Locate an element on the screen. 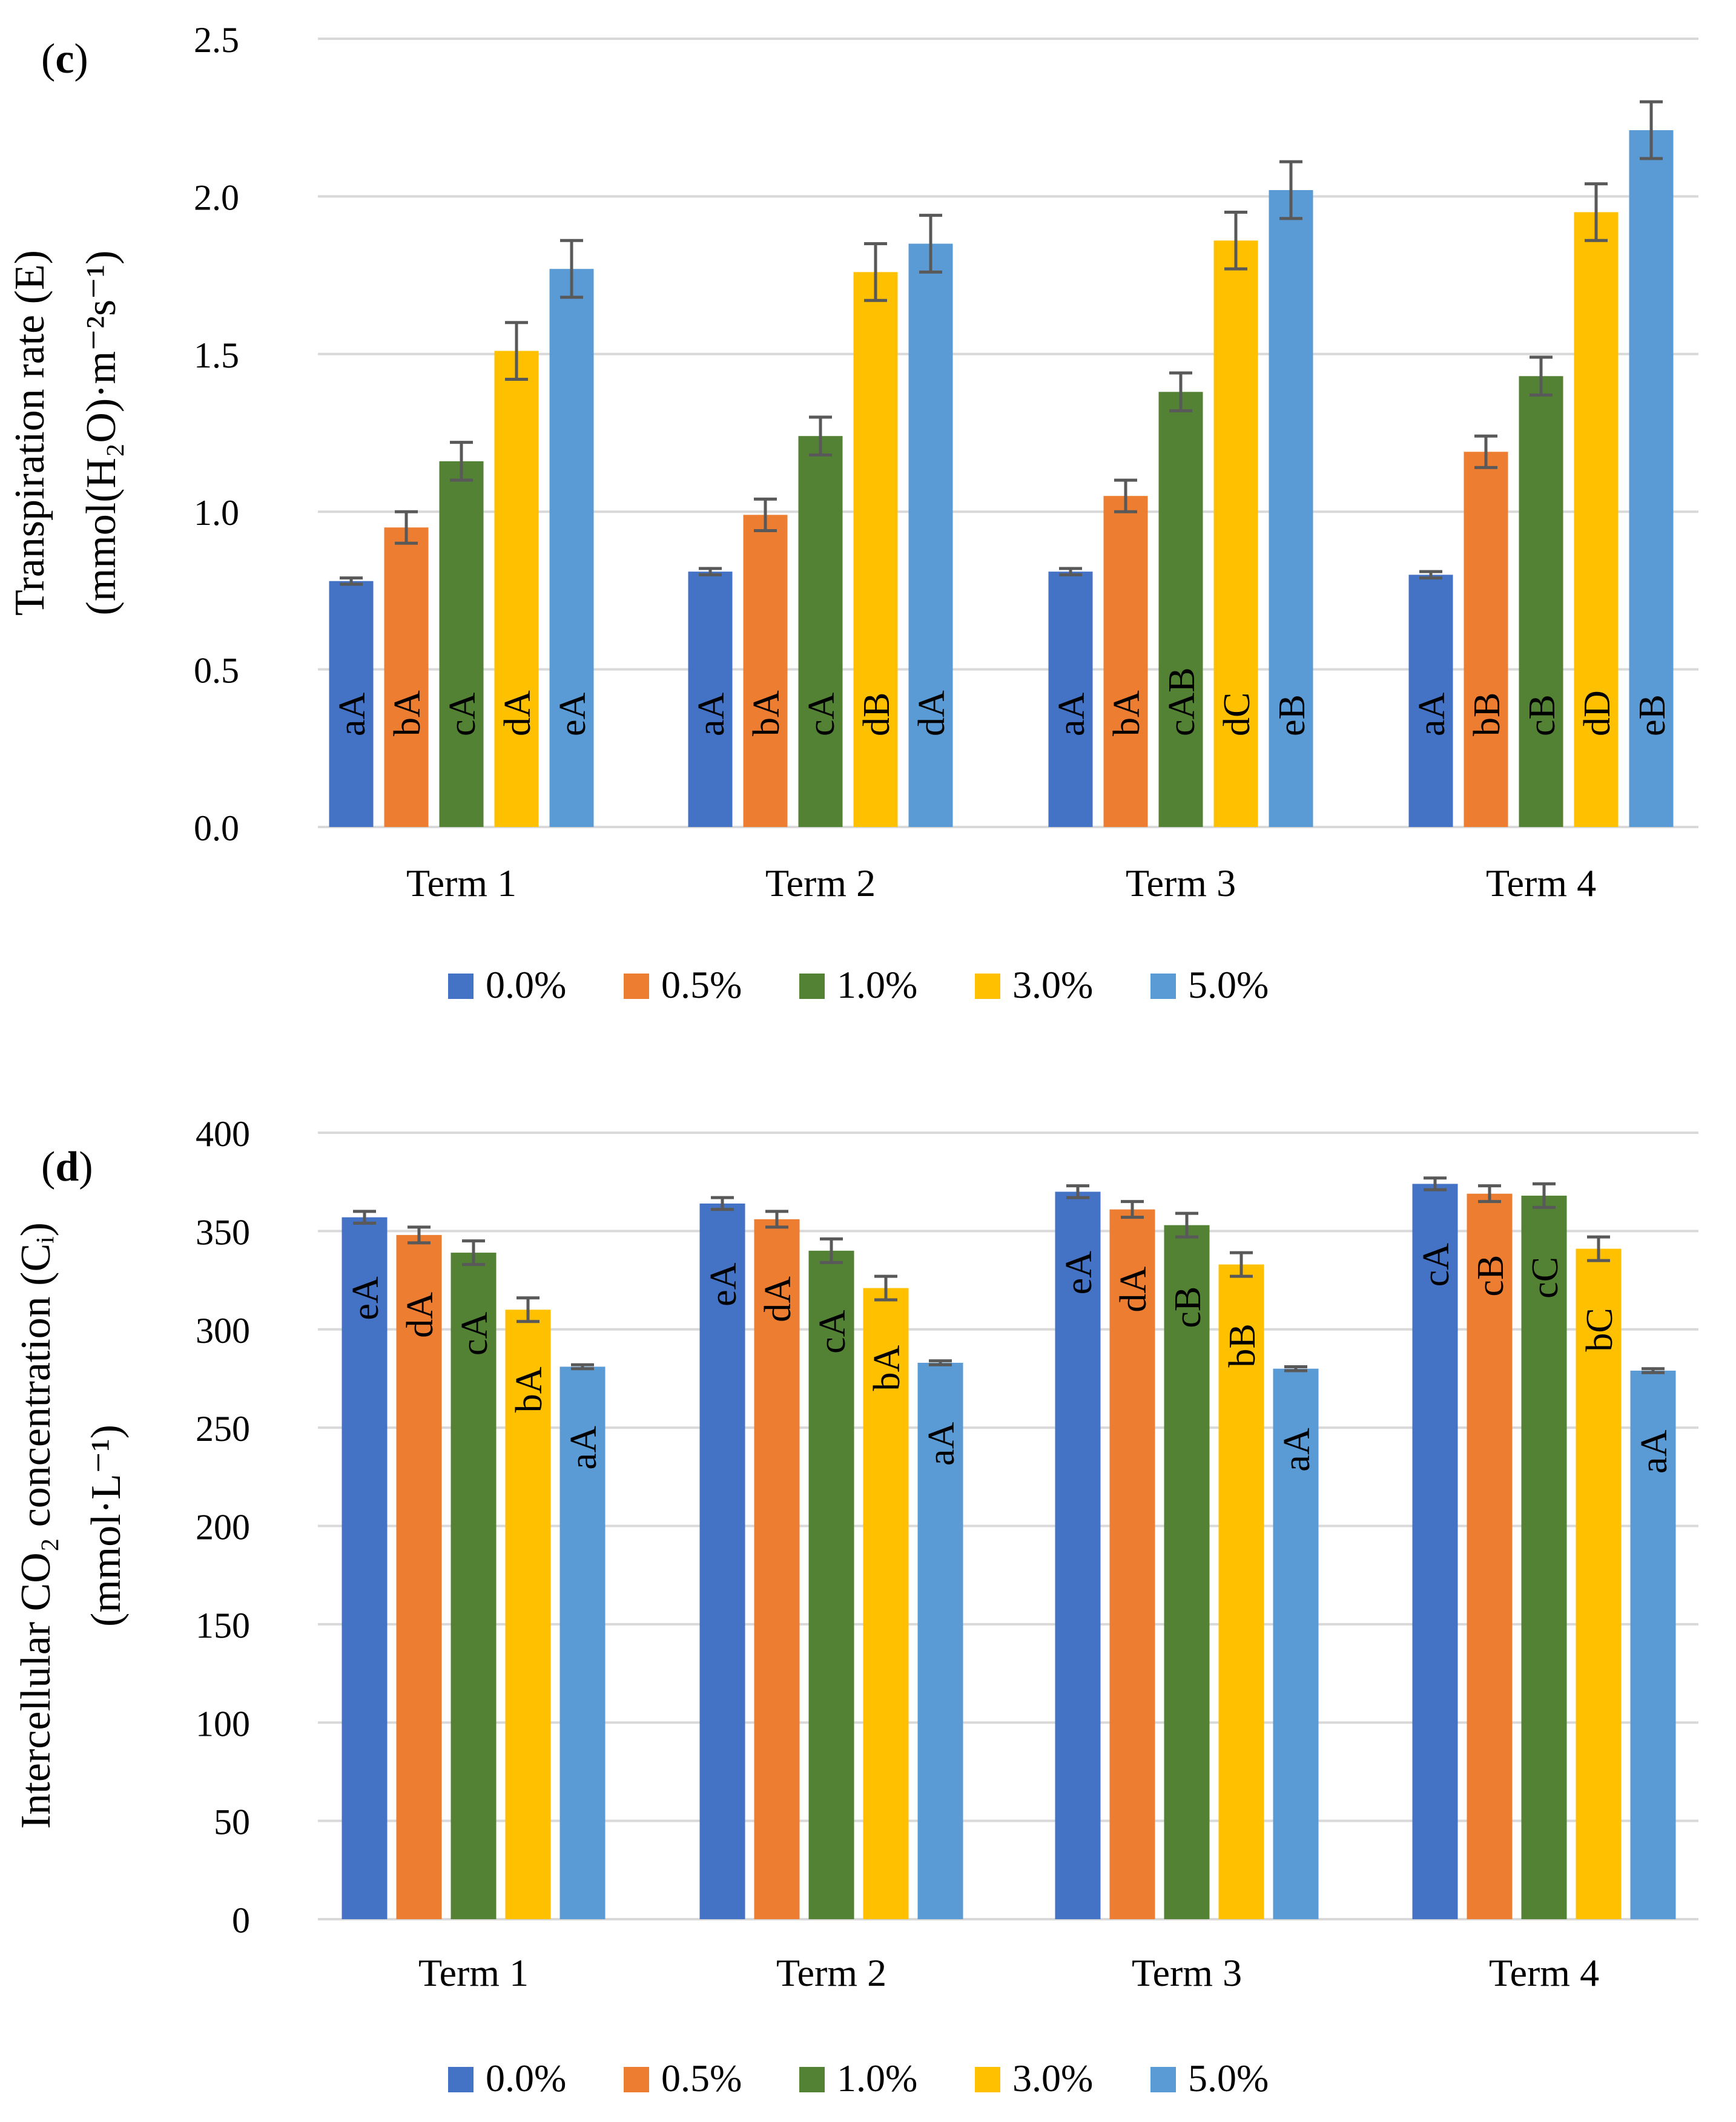  y-axis-title: Intercellular CO₂ concentration (Cᵢ) is located at coordinates (36, 1526).